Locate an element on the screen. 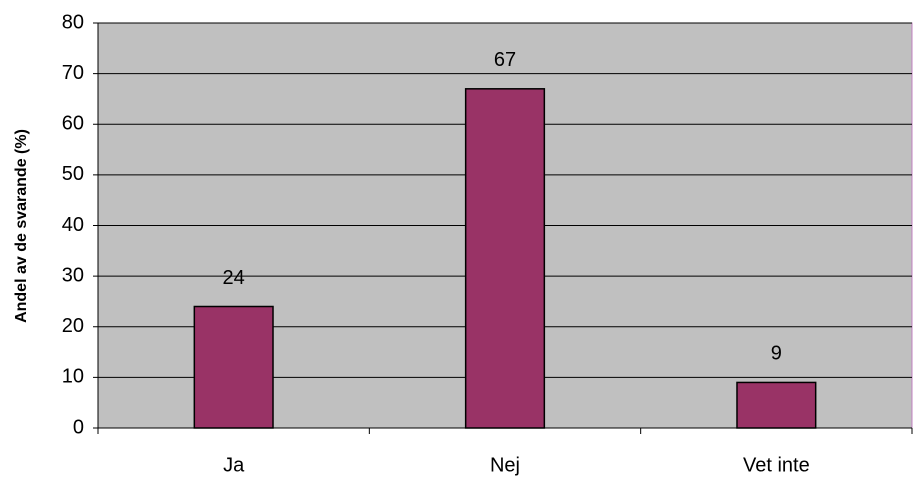 The image size is (914, 478). y-tick-label: 30 is located at coordinates (73, 275).